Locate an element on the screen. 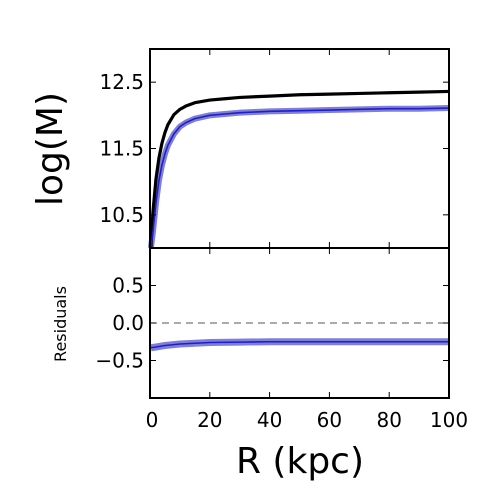 Image resolution: width=500 pixels, height=500 pixels. top-ytick-labels: 10.5 11.5 12.5 is located at coordinates (121, 148).